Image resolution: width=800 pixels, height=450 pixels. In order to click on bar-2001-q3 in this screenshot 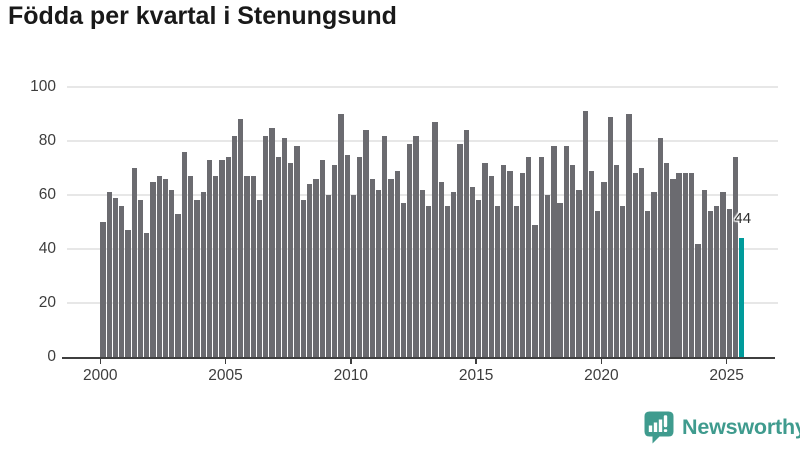, I will do `click(140, 278)`.